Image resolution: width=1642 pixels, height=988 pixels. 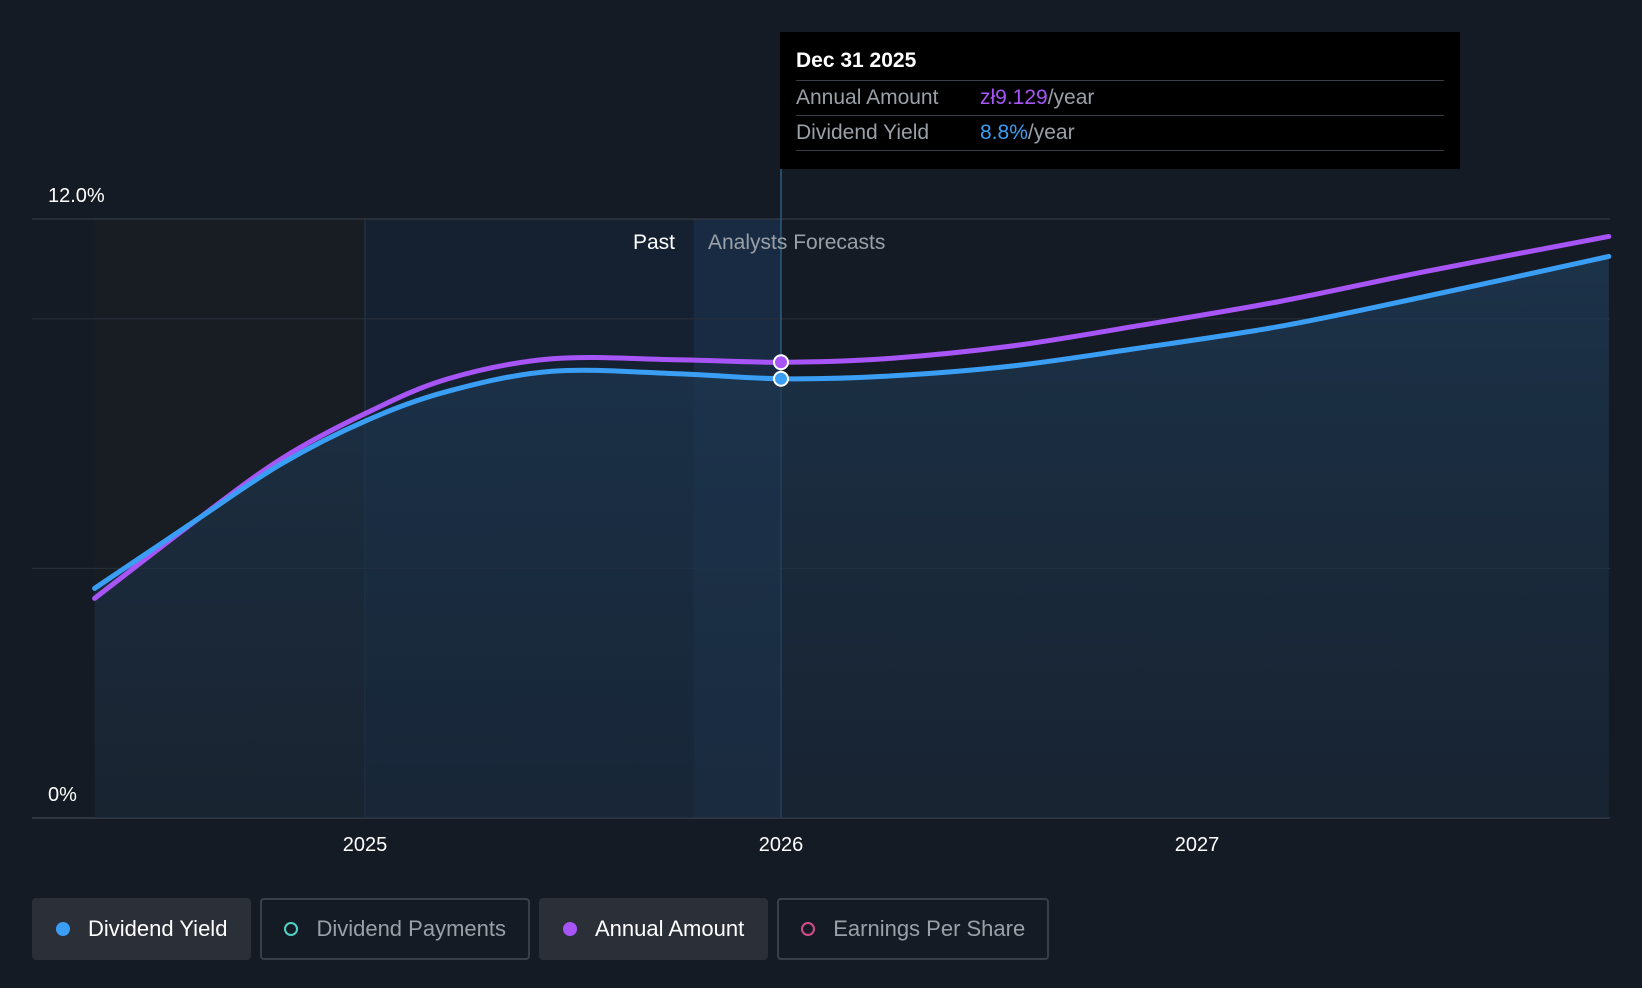 I want to click on dividend-yield-marker, so click(x=781, y=378).